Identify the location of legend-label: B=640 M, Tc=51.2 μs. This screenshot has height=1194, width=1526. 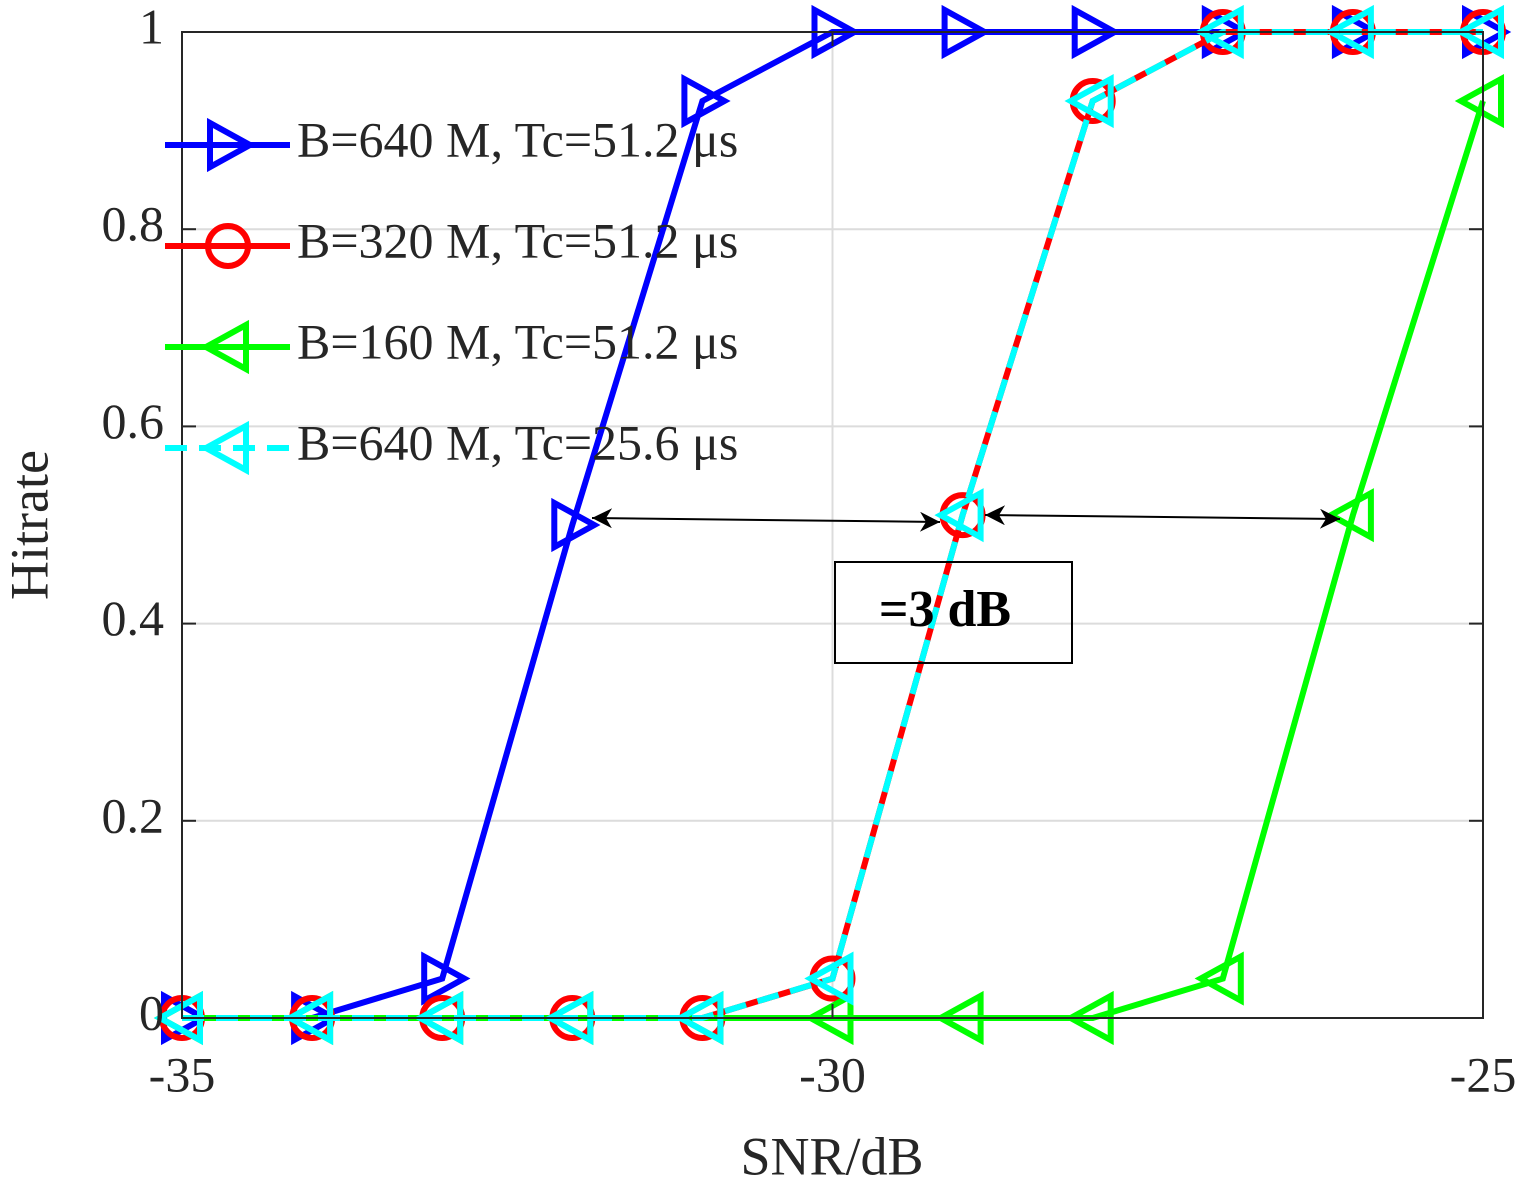
(517, 139).